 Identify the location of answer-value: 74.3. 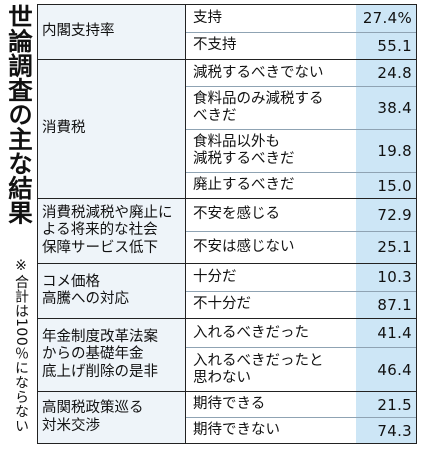
(386, 430).